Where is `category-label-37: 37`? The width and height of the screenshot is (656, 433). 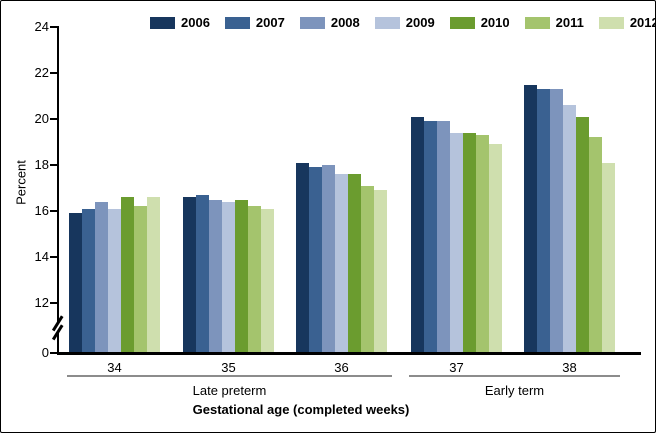
category-label-37: 37 is located at coordinates (456, 367).